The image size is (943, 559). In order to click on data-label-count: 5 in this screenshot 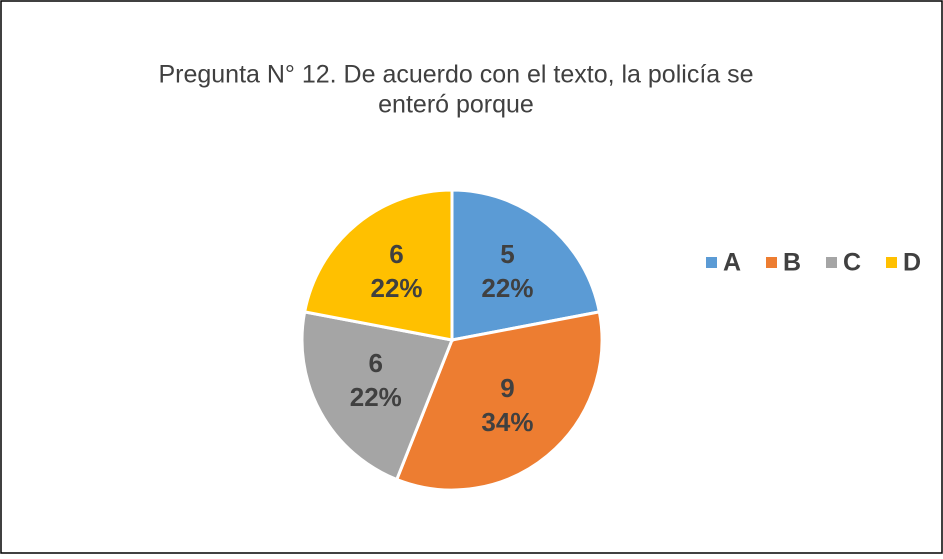, I will do `click(507, 254)`.